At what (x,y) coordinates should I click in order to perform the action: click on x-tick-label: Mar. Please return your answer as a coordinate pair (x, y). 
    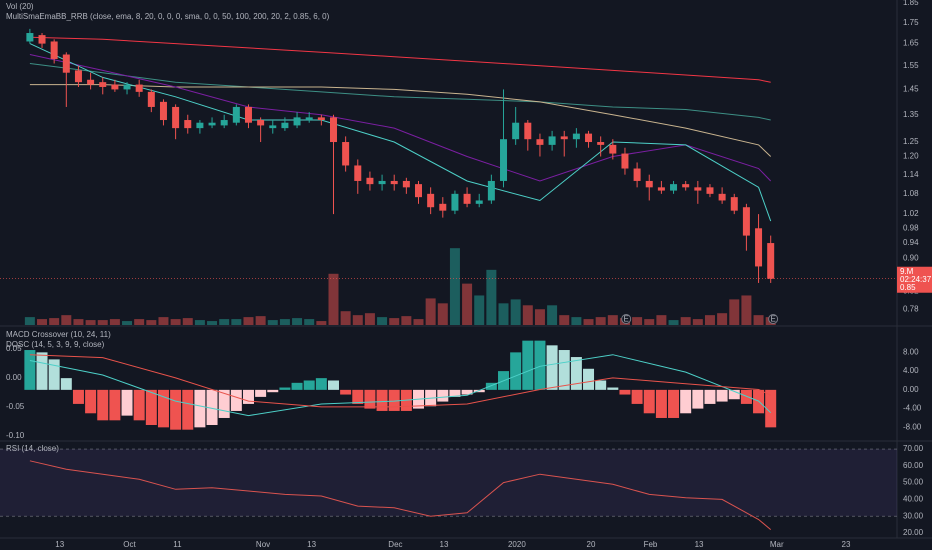
    Looking at the image, I should click on (777, 544).